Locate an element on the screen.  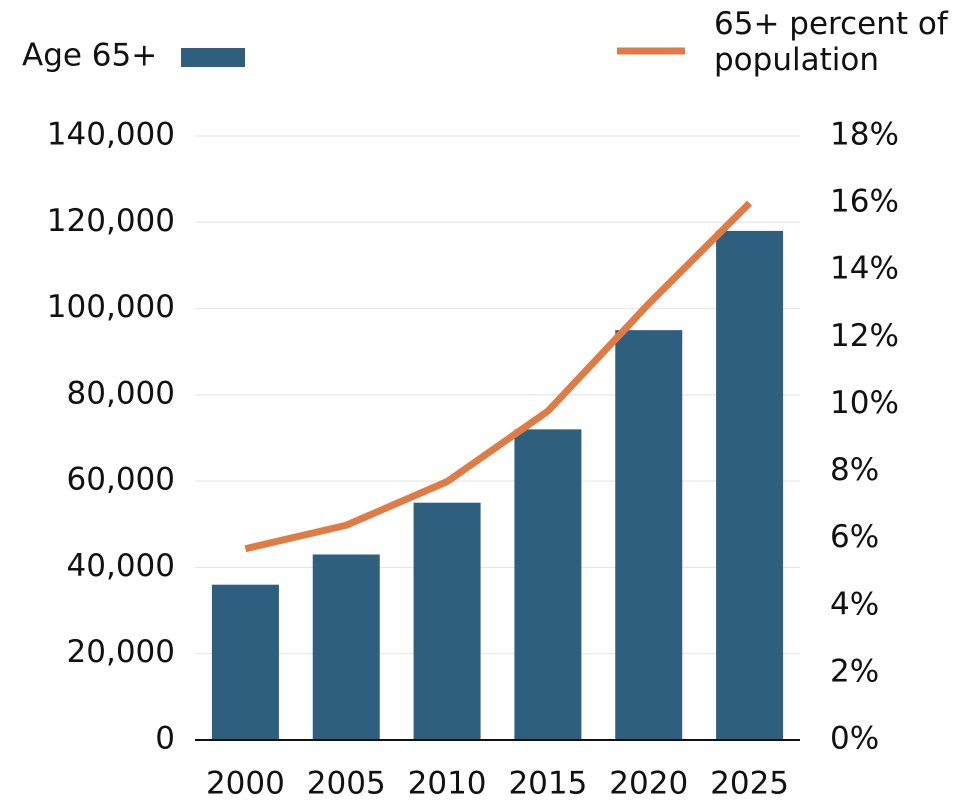
x-tick-label: 2000 is located at coordinates (245, 784).